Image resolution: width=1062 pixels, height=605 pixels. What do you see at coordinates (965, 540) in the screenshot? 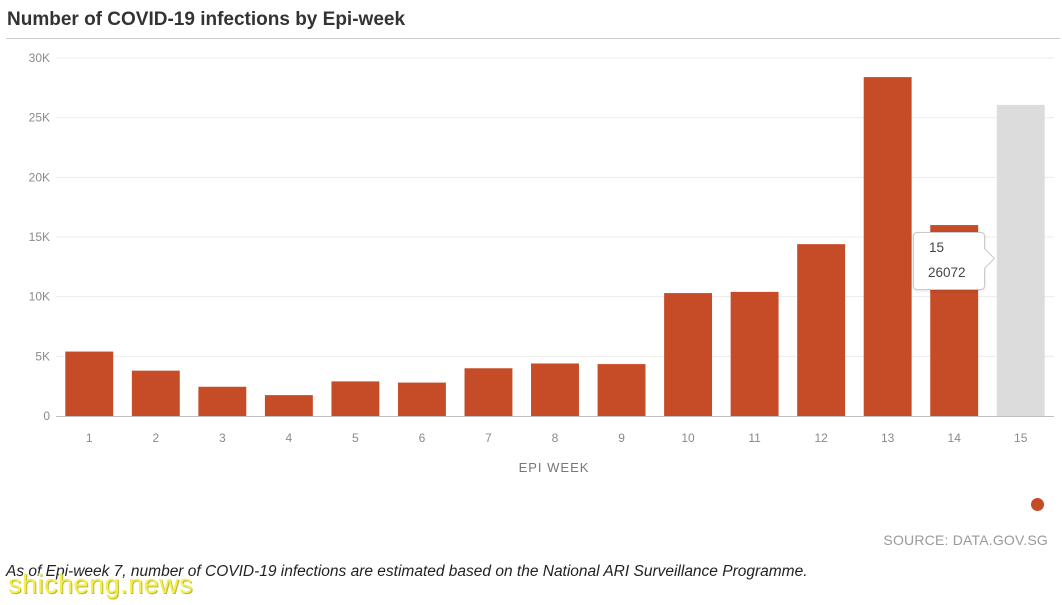
I see `source-label: SOURCE: DATA.GOV.SG` at bounding box center [965, 540].